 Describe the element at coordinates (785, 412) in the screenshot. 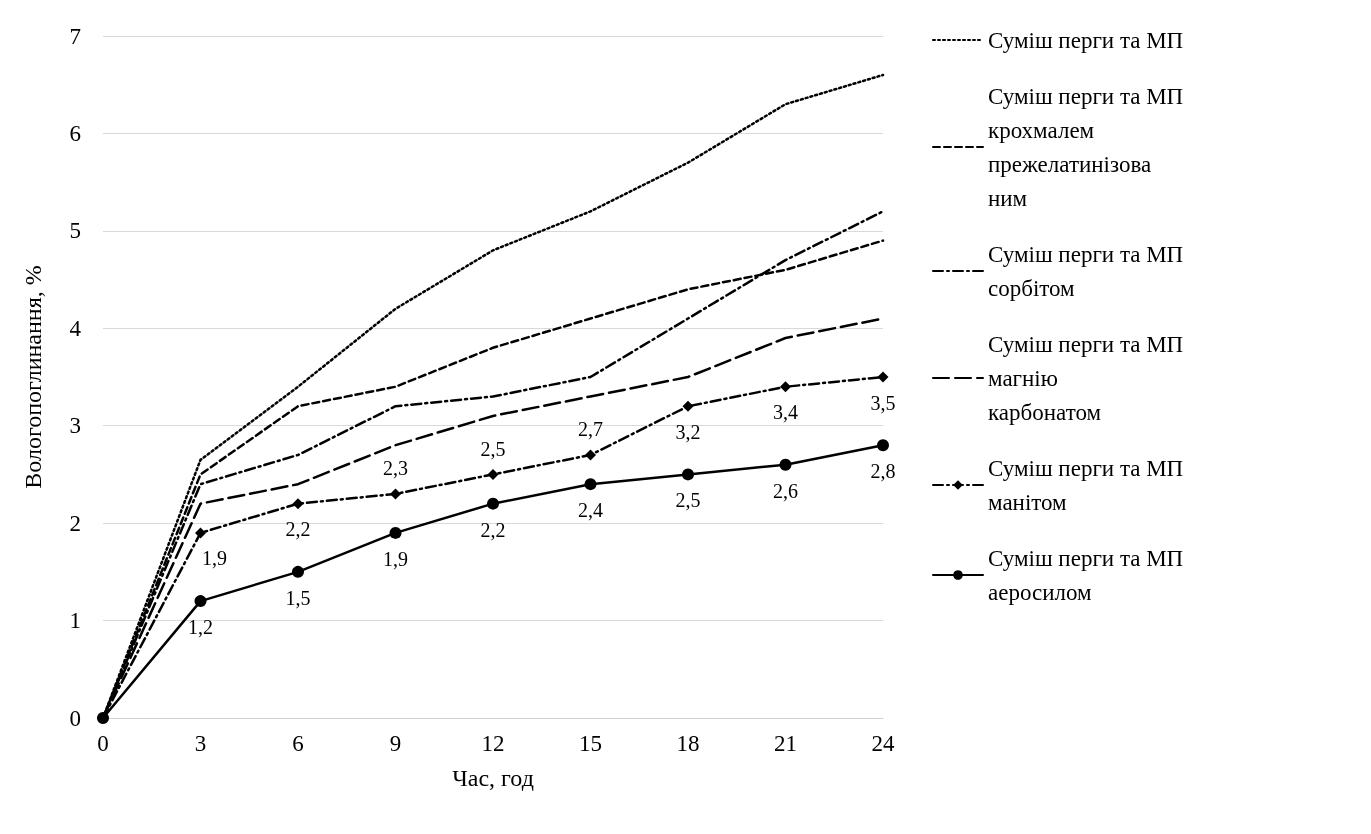

I see `data-label: 3,4` at that location.